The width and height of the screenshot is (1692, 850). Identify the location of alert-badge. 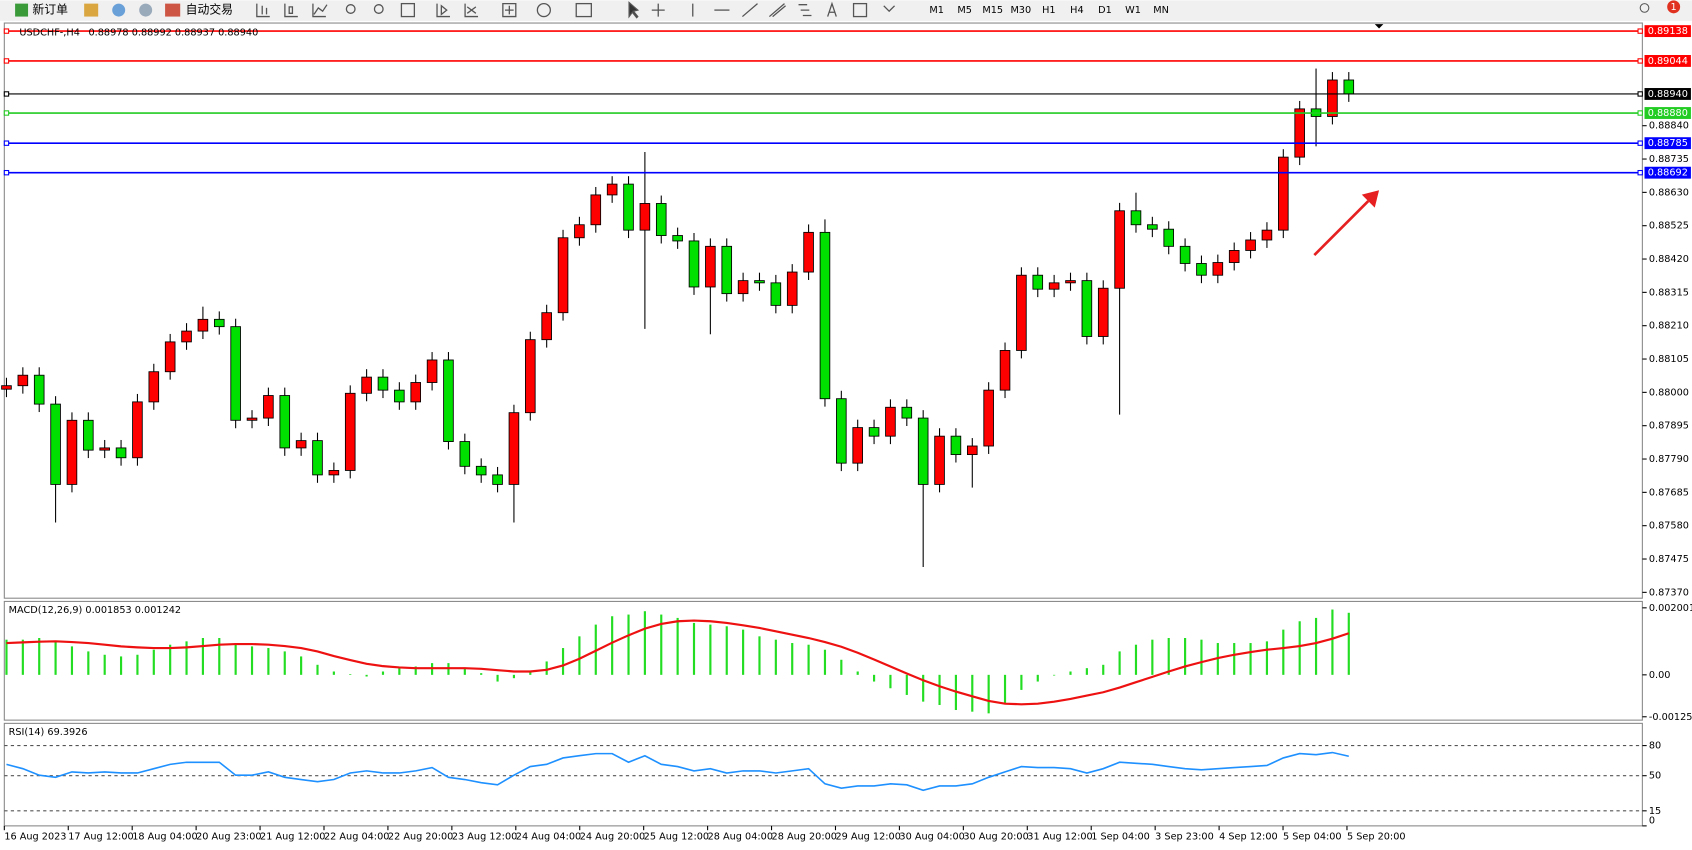
(1674, 7).